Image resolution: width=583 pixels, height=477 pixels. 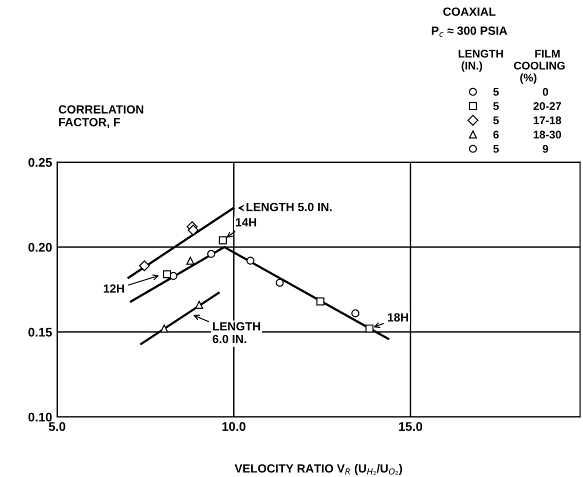 What do you see at coordinates (57, 426) in the screenshot?
I see `x-tick-label: 5.0` at bounding box center [57, 426].